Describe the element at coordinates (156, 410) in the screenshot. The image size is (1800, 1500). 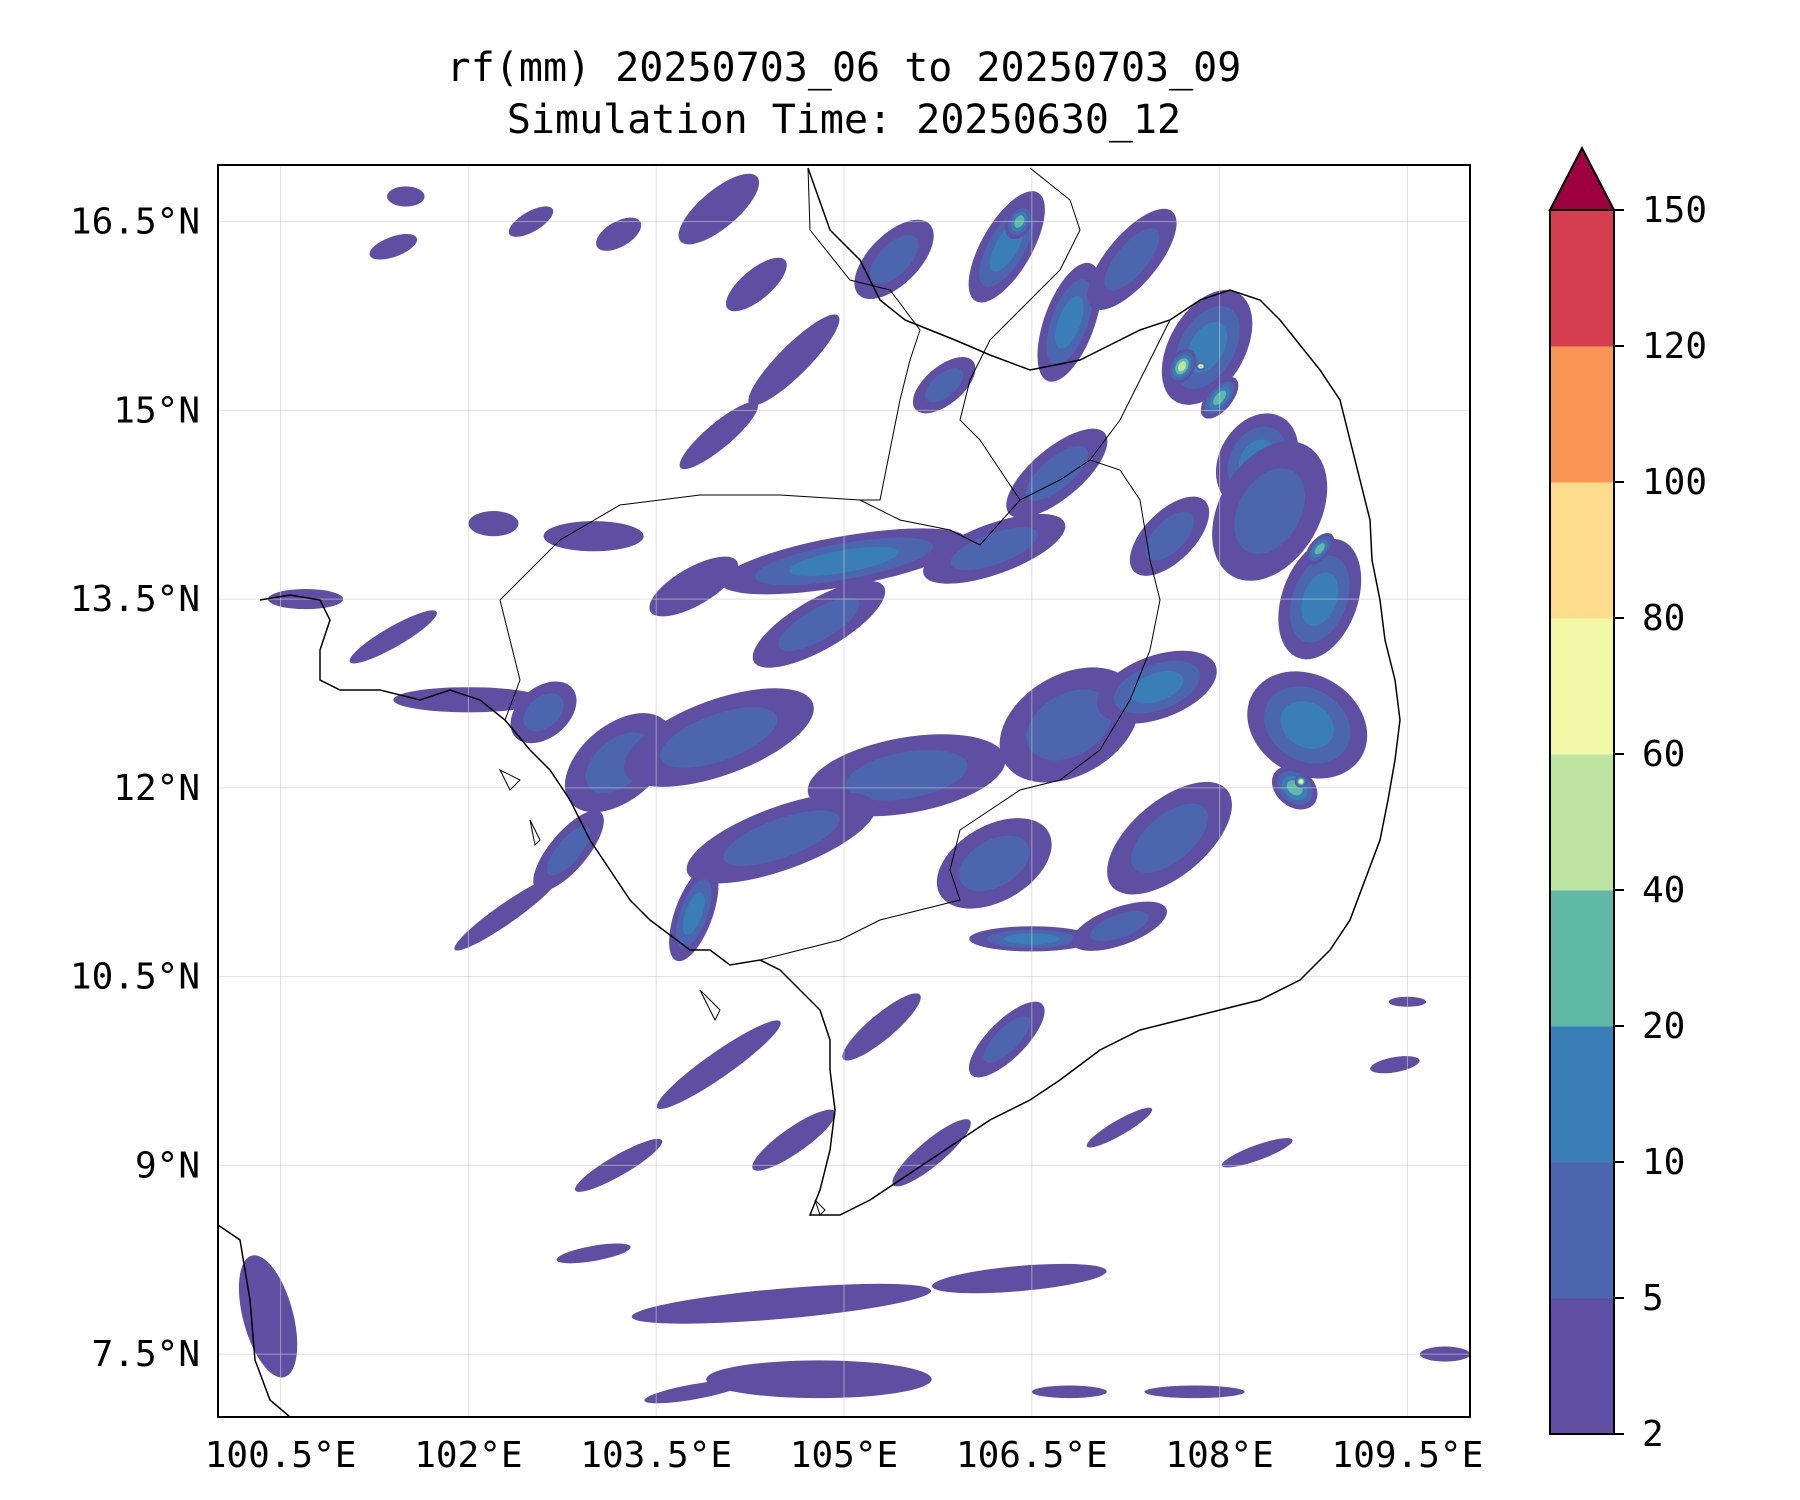
I see `y-tick-label: 15°N` at that location.